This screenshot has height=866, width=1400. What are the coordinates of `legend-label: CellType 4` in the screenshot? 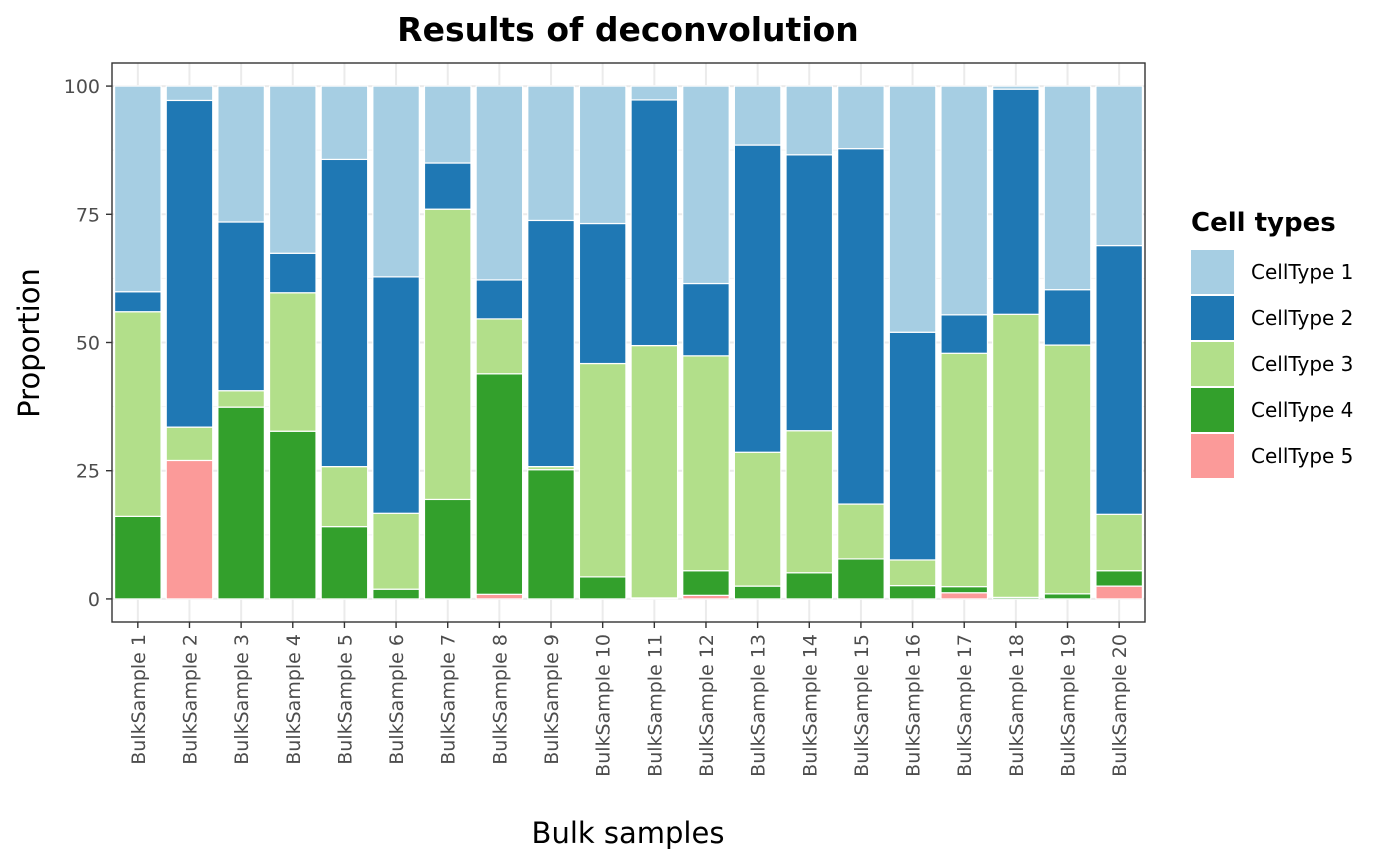 It's located at (1302, 410).